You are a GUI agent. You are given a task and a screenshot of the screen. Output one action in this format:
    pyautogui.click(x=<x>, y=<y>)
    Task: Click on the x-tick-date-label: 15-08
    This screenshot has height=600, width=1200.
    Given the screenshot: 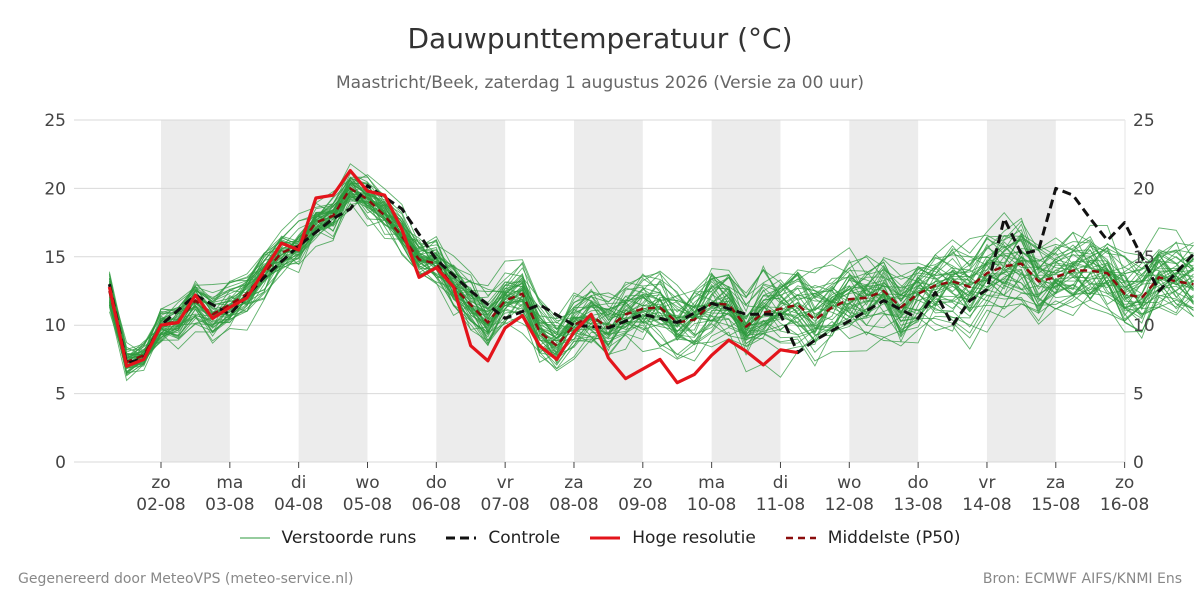 What is the action you would take?
    pyautogui.click(x=1055, y=505)
    